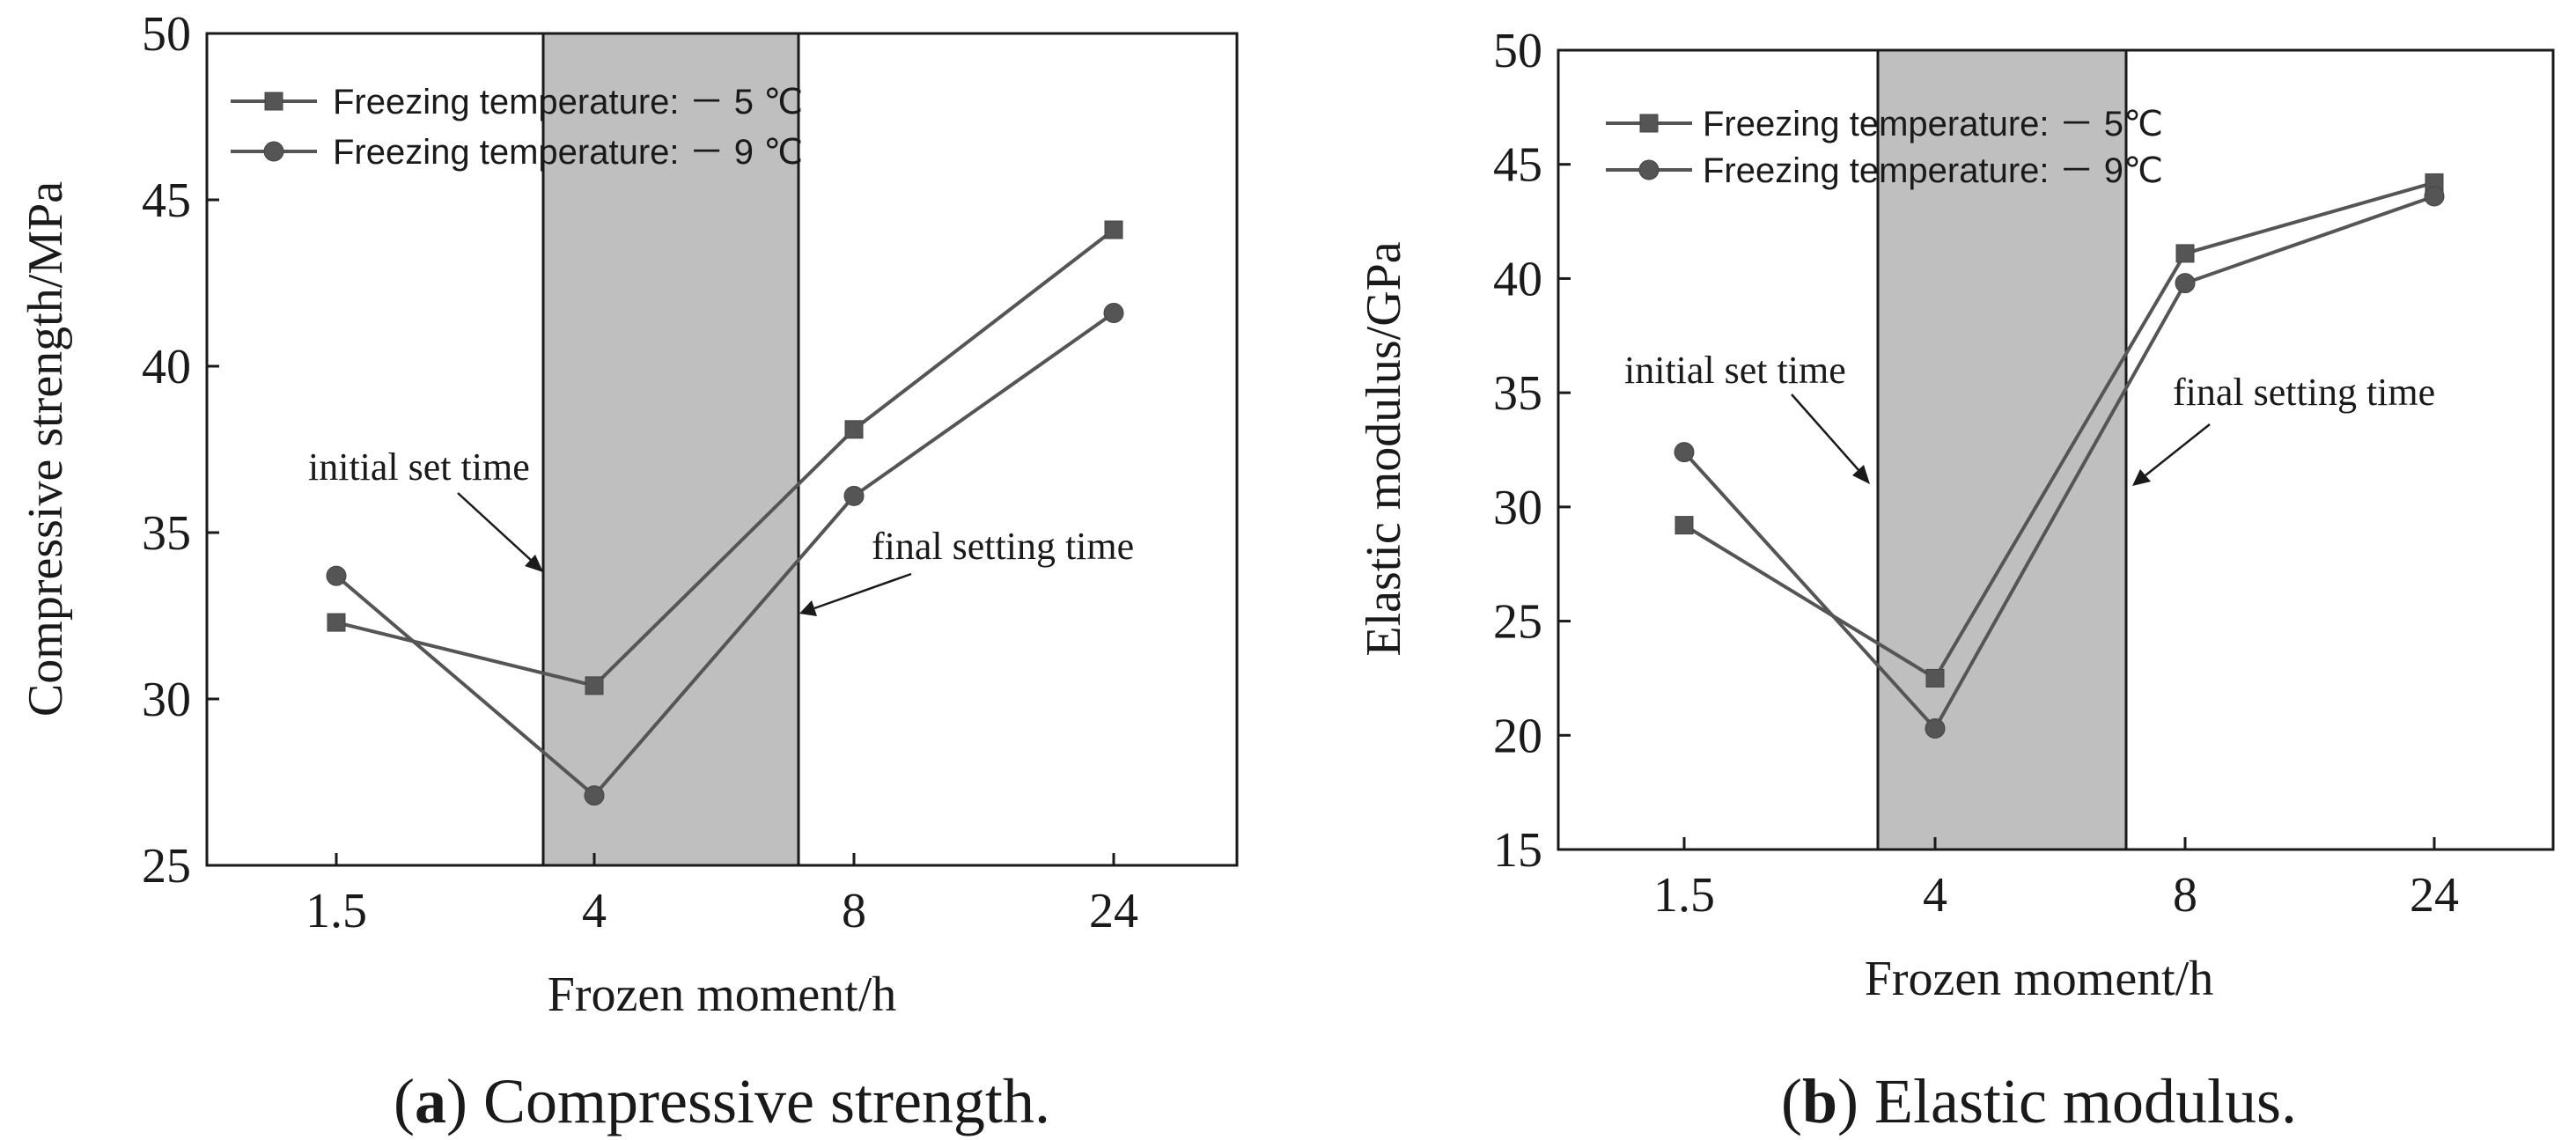 This screenshot has width=2576, height=1140. I want to click on y-axis: 25 30 35 40 45 50, so click(180, 451).